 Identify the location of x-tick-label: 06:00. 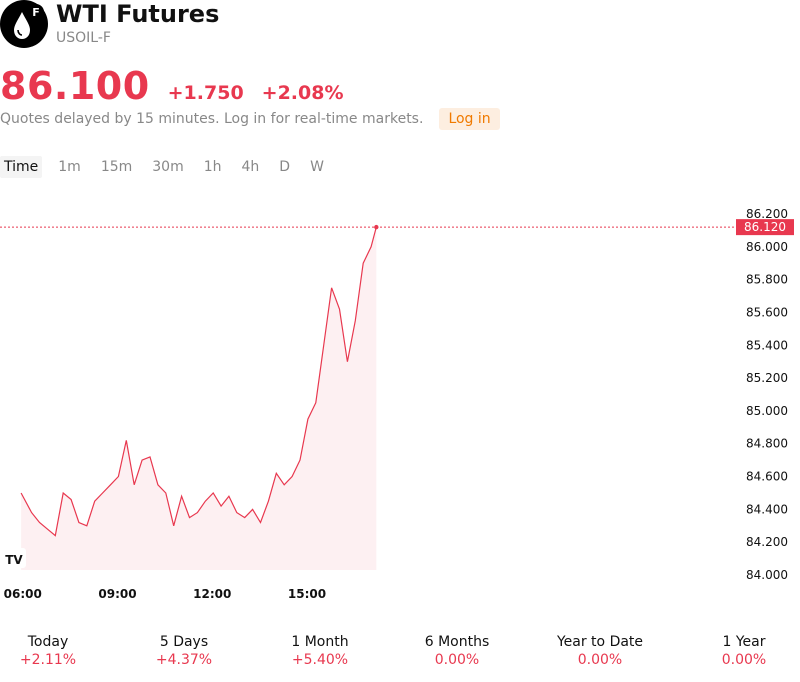
(23, 594).